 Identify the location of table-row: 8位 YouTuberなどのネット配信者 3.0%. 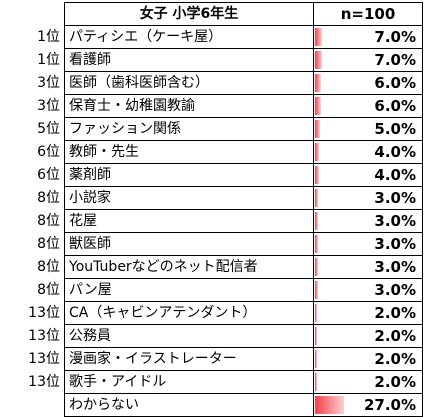
(211, 267).